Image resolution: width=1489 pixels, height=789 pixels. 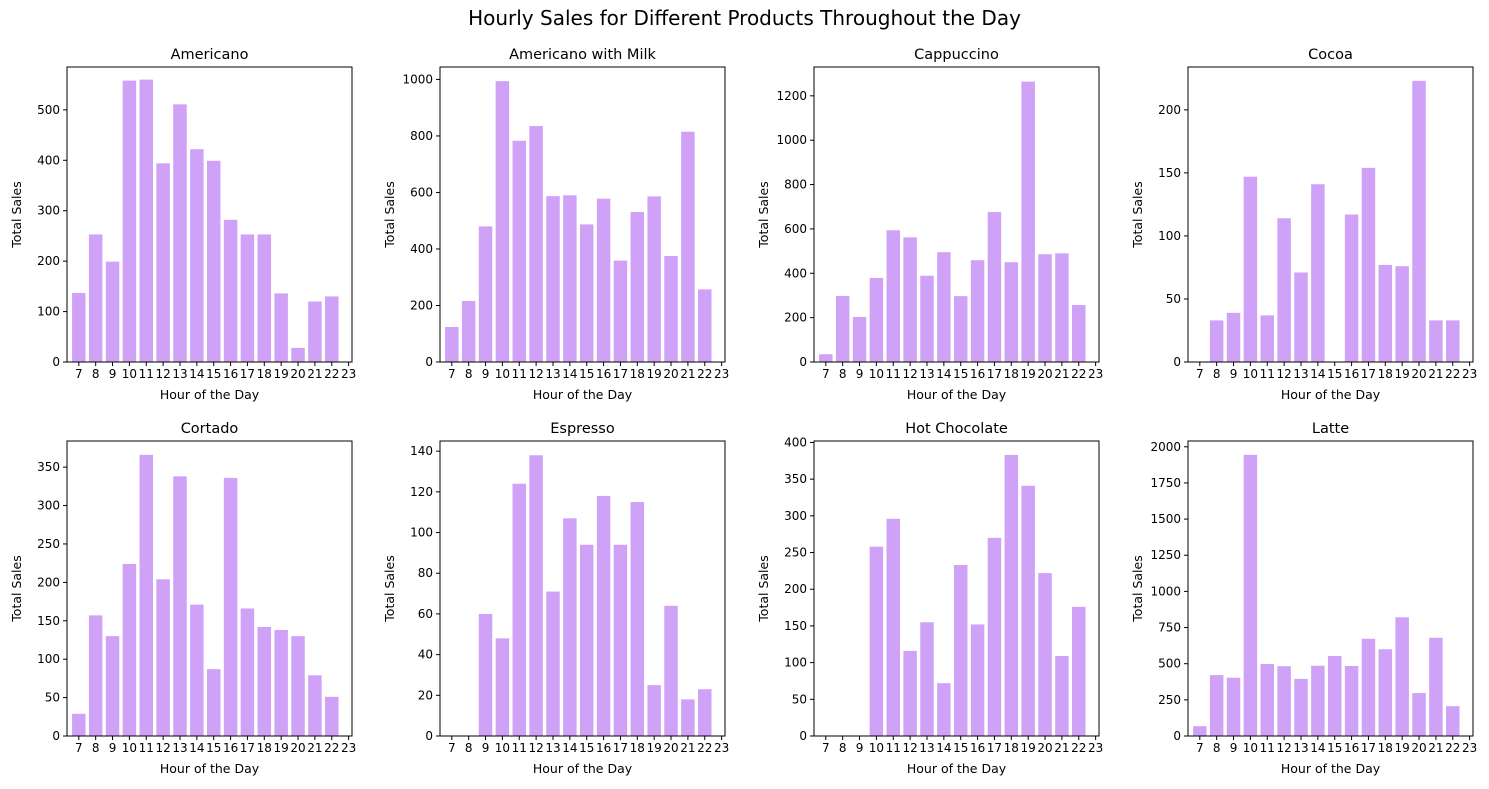 I want to click on y-tick-label: 1200, so click(x=791, y=96).